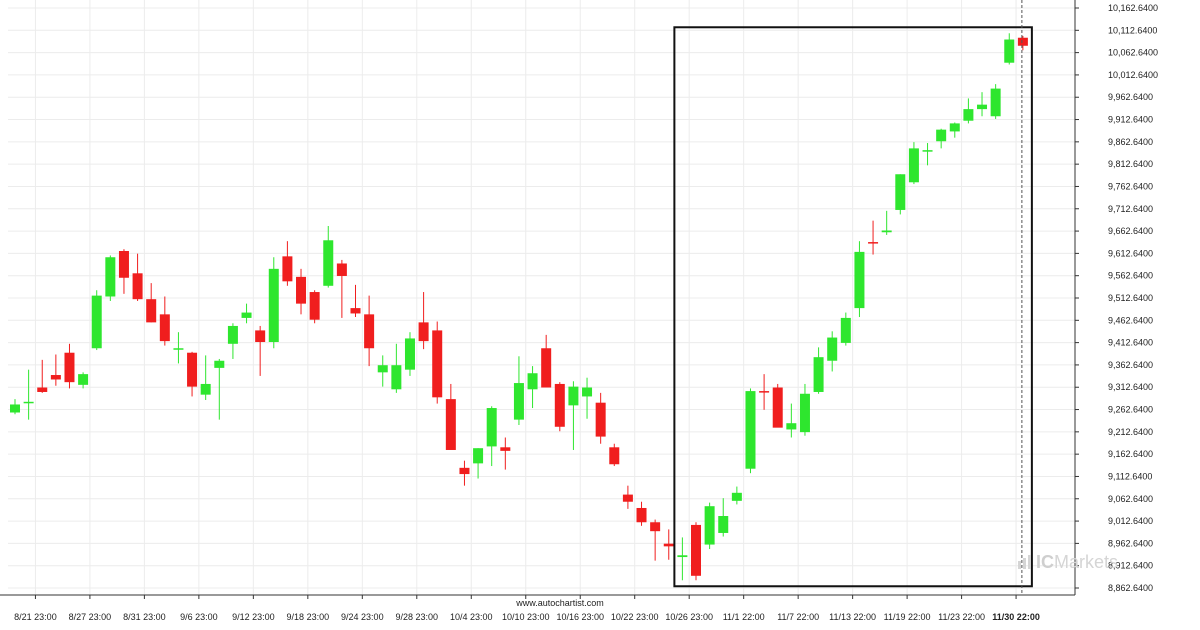 Image resolution: width=1200 pixels, height=630 pixels. Describe the element at coordinates (580, 617) in the screenshot. I see `x-tick-label: 10/16 23:00` at that location.